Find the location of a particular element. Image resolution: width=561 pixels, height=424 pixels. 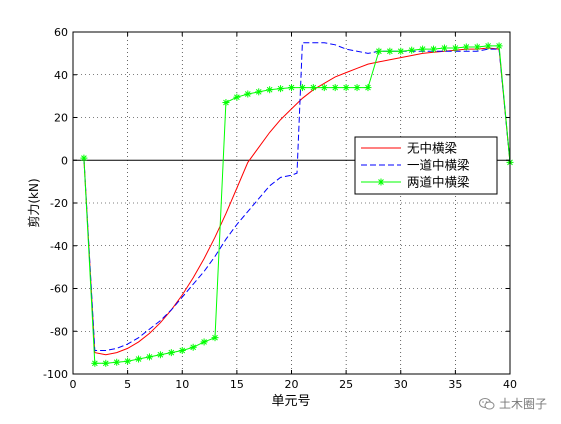

x-tick-label: 10 is located at coordinates (182, 384).